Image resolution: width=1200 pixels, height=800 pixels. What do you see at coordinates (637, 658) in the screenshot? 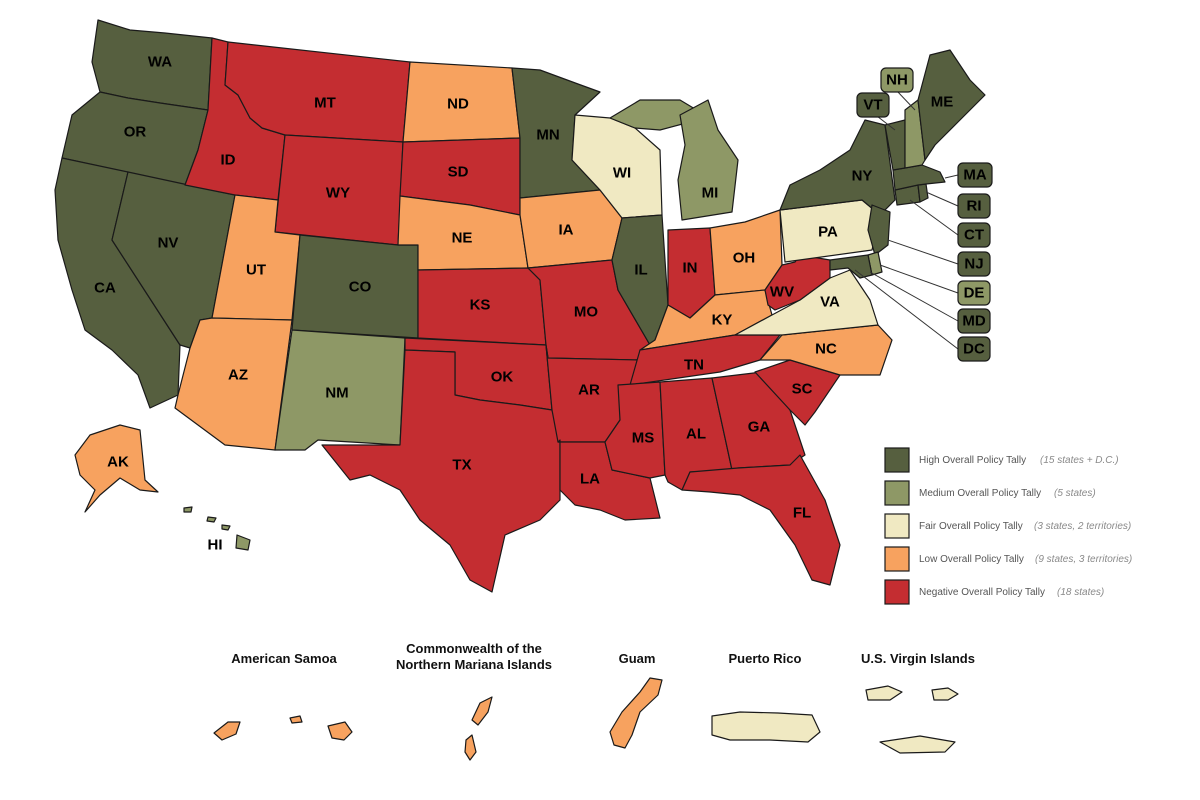
I see `territory-title-guam: Guam` at bounding box center [637, 658].